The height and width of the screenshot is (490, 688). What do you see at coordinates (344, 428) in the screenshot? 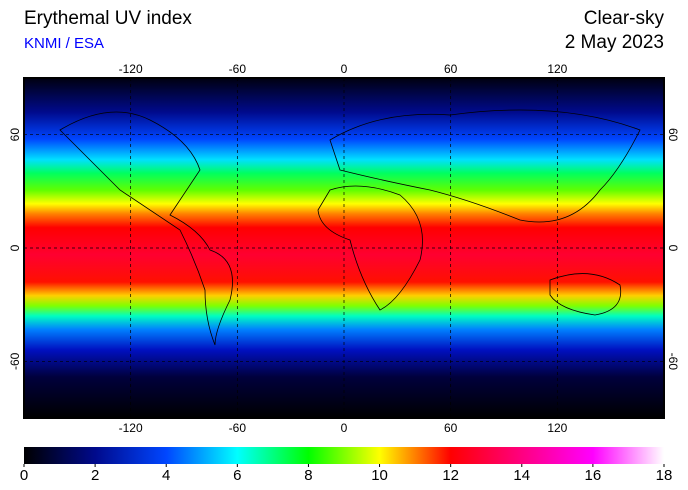
I see `x-tick-label-bottom: 0` at bounding box center [344, 428].